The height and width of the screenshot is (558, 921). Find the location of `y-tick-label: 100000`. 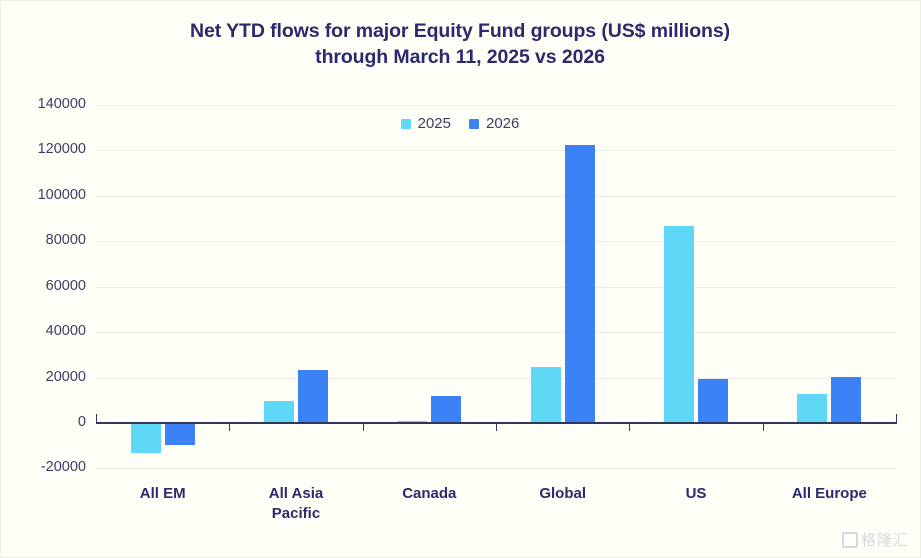

y-tick-label: 100000 is located at coordinates (61, 194).